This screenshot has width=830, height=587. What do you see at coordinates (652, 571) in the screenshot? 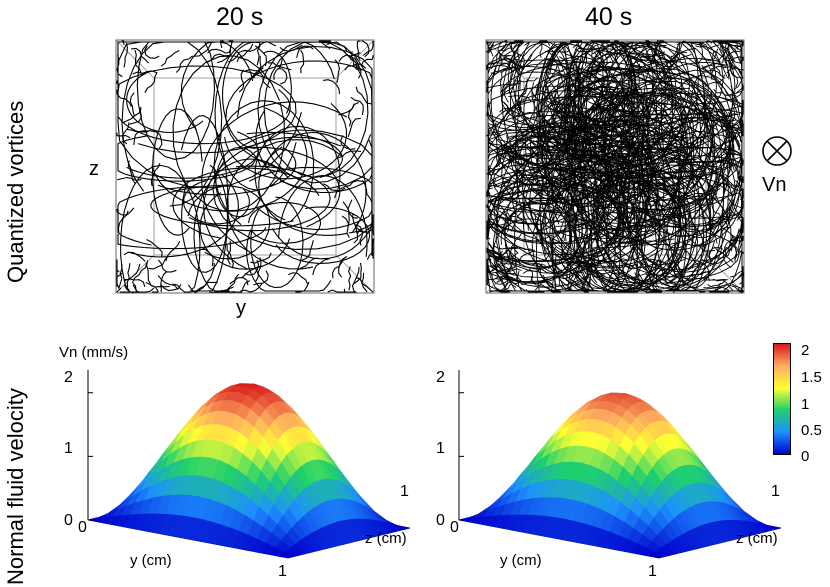
I see `x-tick-1-right: 1` at bounding box center [652, 571].